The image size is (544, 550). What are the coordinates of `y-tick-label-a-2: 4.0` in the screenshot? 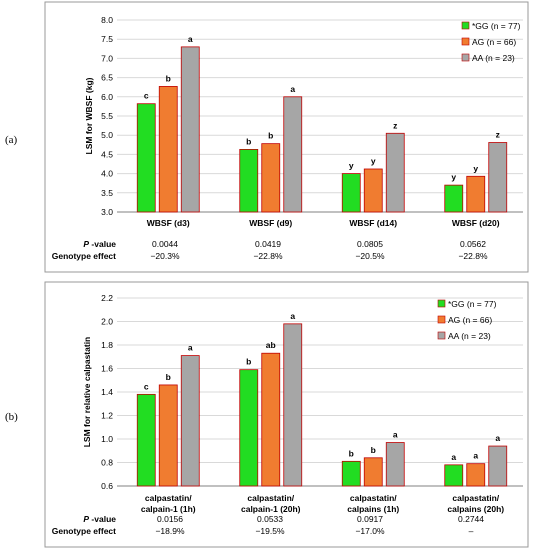 It's located at (107, 174).